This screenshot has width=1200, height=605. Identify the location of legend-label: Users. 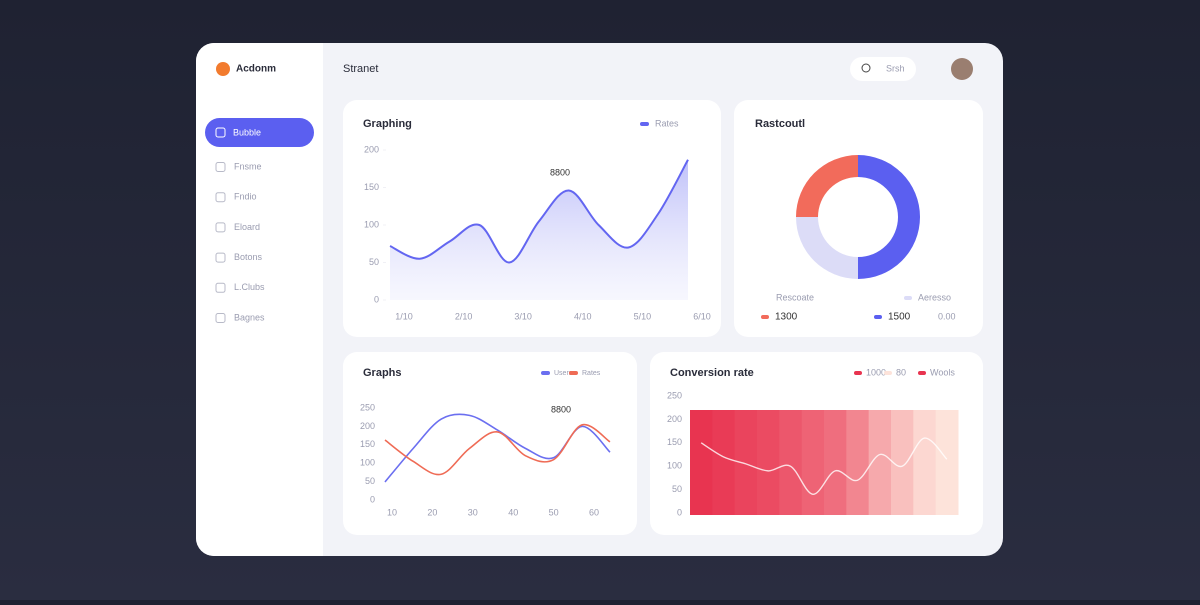
(563, 373).